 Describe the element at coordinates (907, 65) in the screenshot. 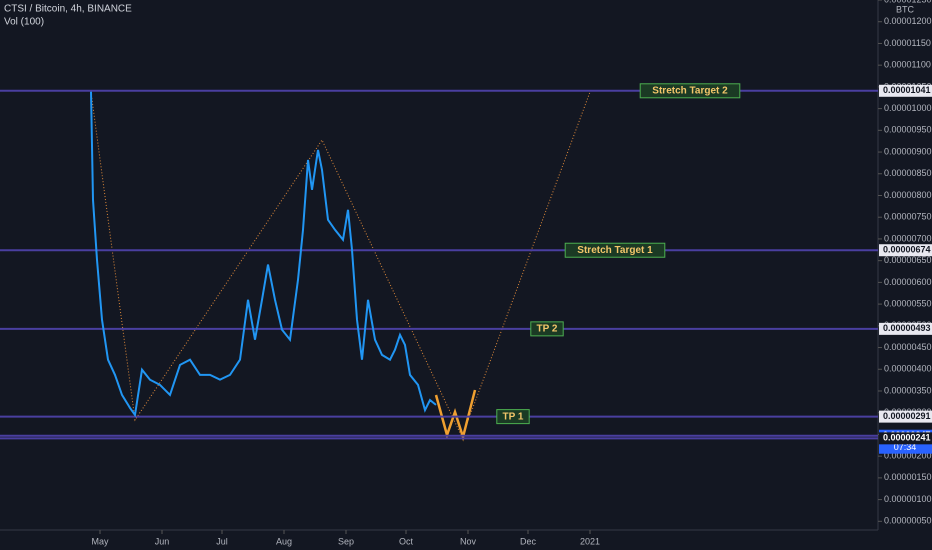

I see `y-tick-label: 0.00001100` at that location.